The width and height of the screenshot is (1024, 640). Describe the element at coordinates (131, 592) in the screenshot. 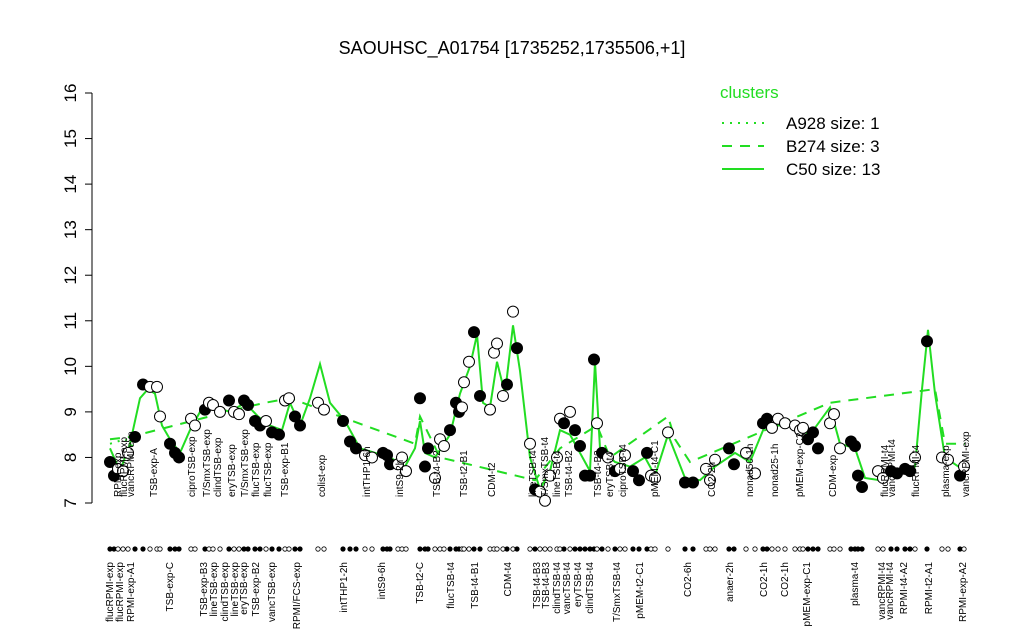

I see `sample-label: RPMI-exp-A1` at that location.